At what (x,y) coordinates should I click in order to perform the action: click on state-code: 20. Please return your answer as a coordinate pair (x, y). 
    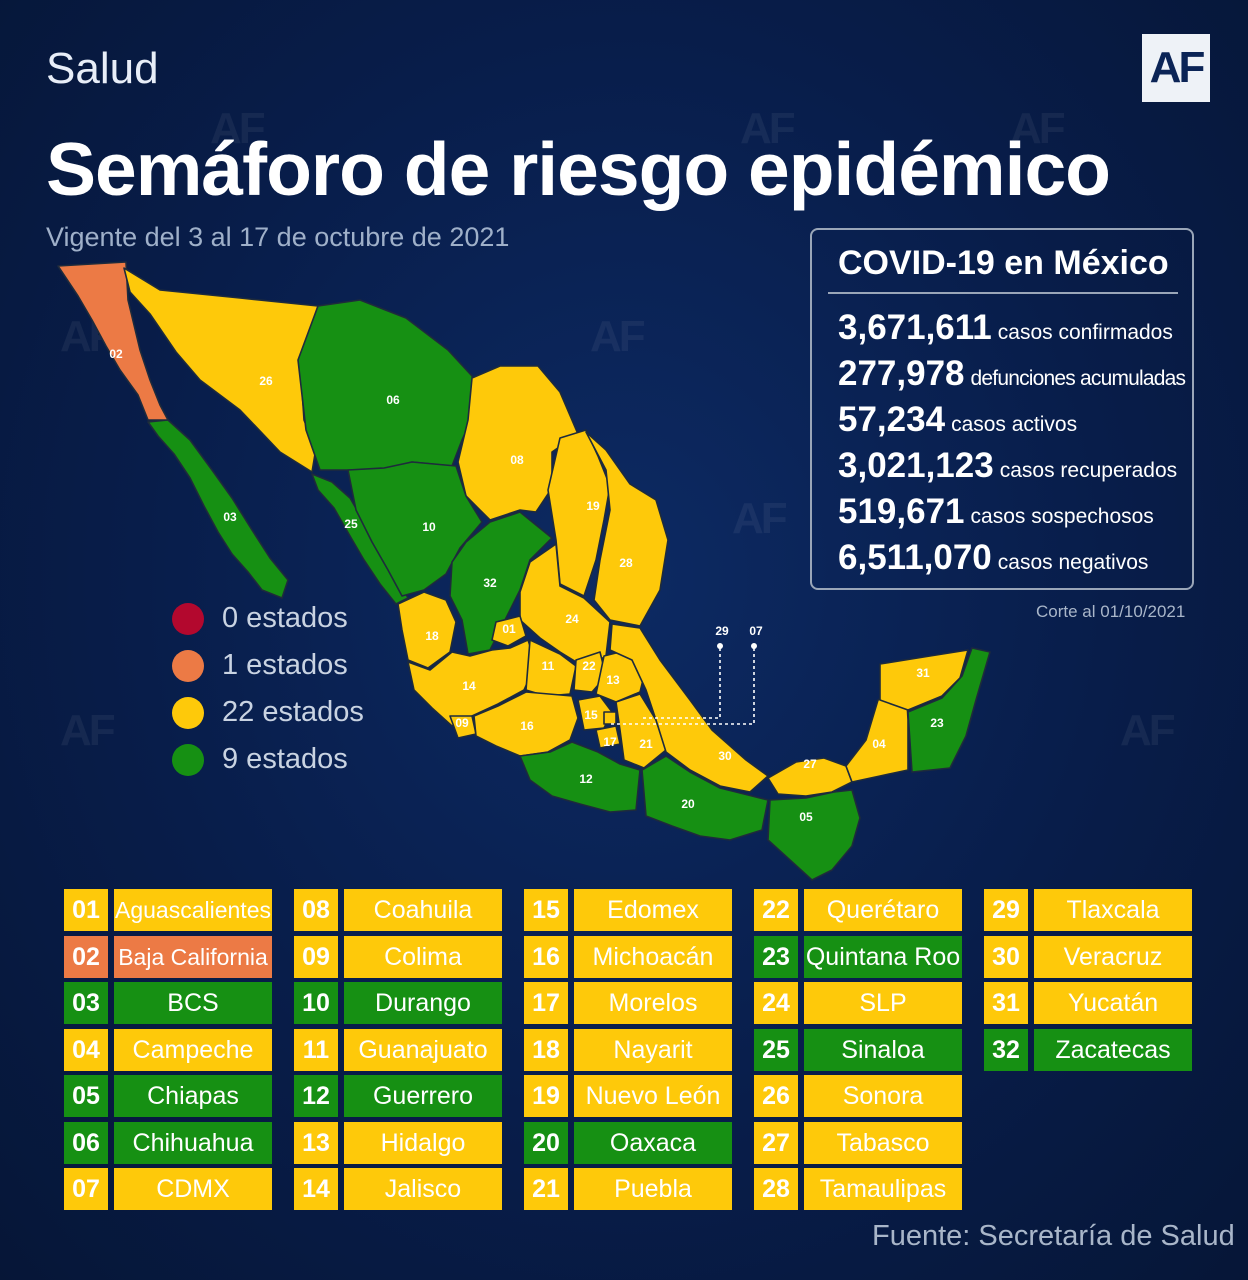
    Looking at the image, I should click on (546, 1143).